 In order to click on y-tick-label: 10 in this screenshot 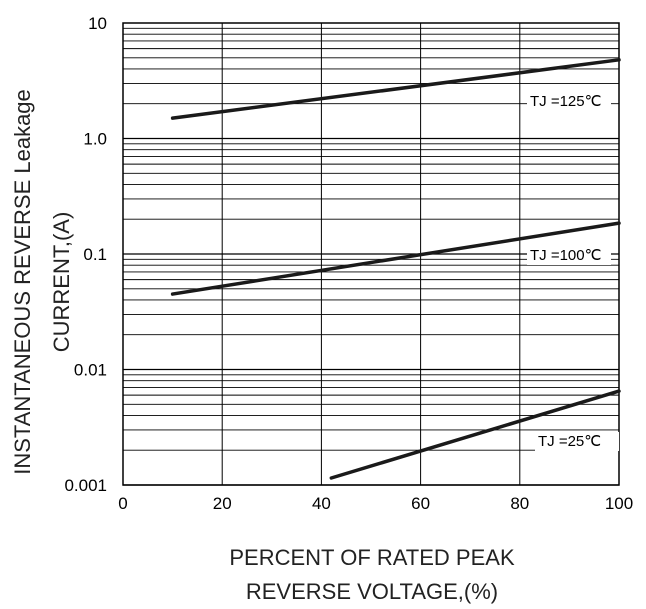, I will do `click(97, 23)`.